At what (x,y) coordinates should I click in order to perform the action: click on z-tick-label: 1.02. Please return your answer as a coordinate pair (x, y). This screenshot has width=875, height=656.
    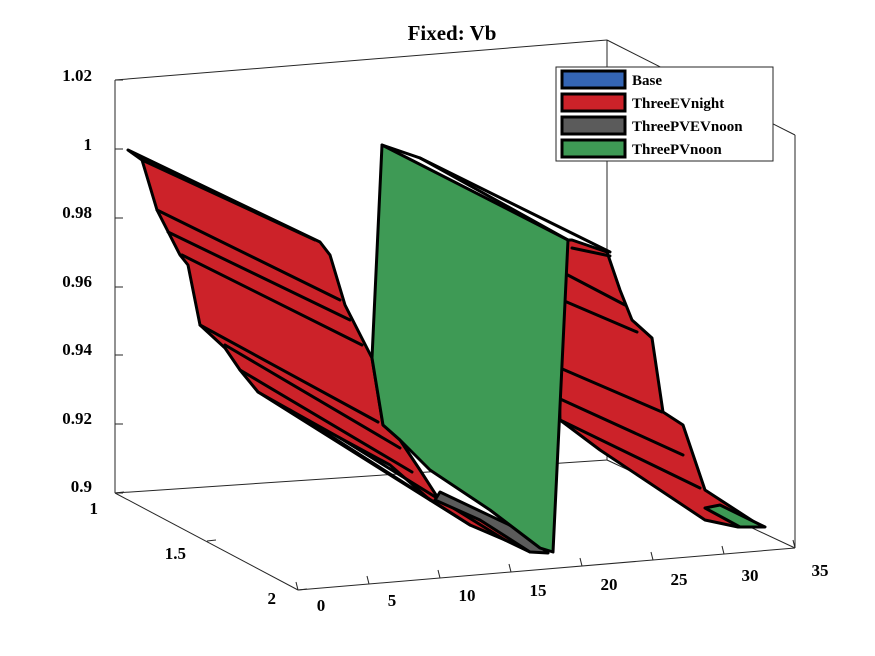
    Looking at the image, I should click on (77, 75).